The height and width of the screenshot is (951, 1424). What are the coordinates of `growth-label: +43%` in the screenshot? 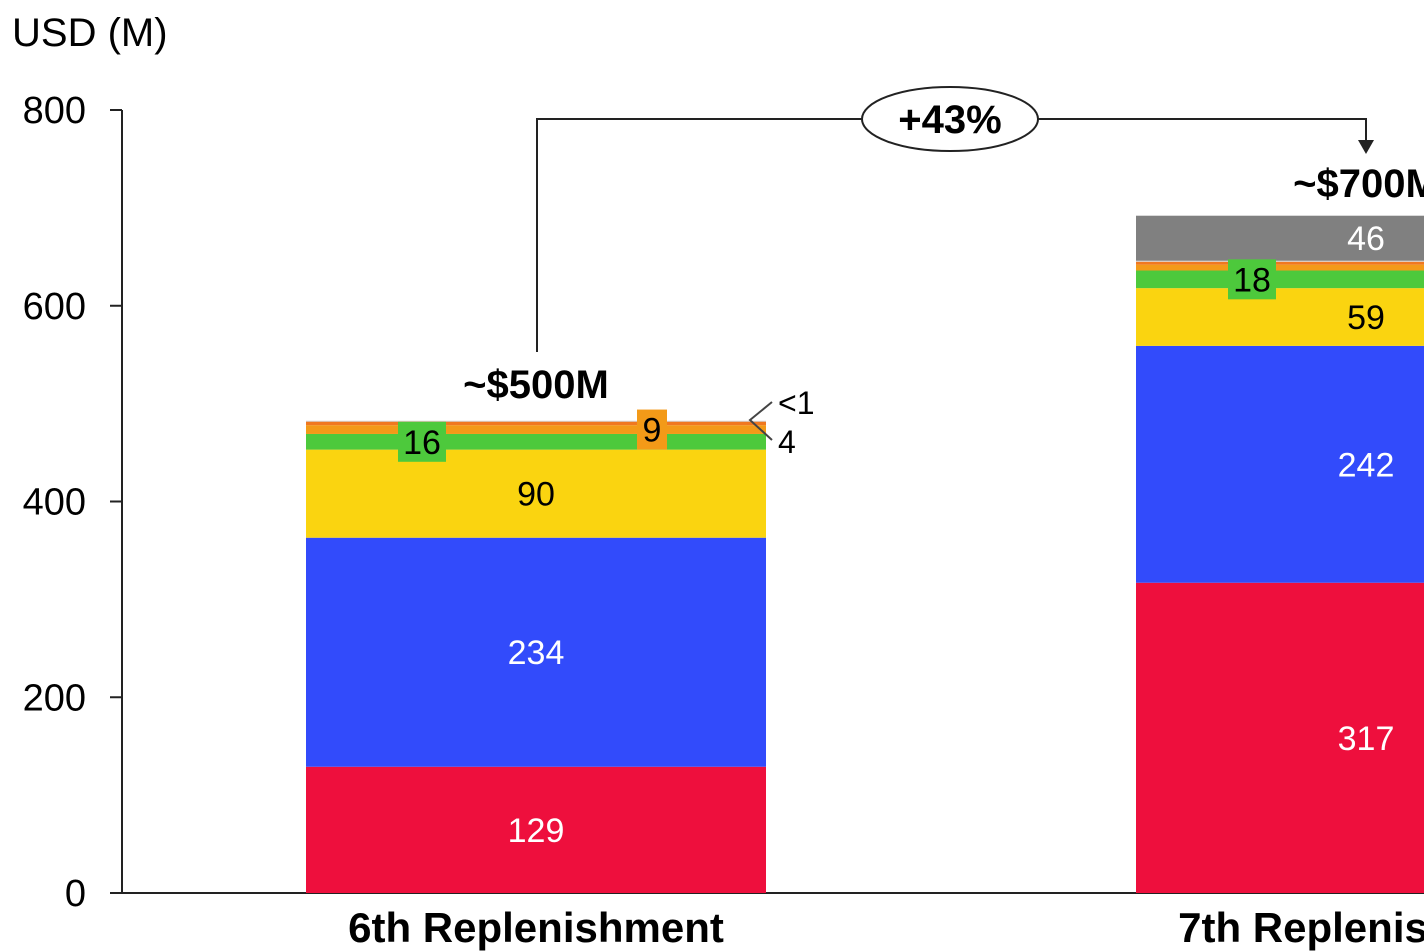 It's located at (949, 120).